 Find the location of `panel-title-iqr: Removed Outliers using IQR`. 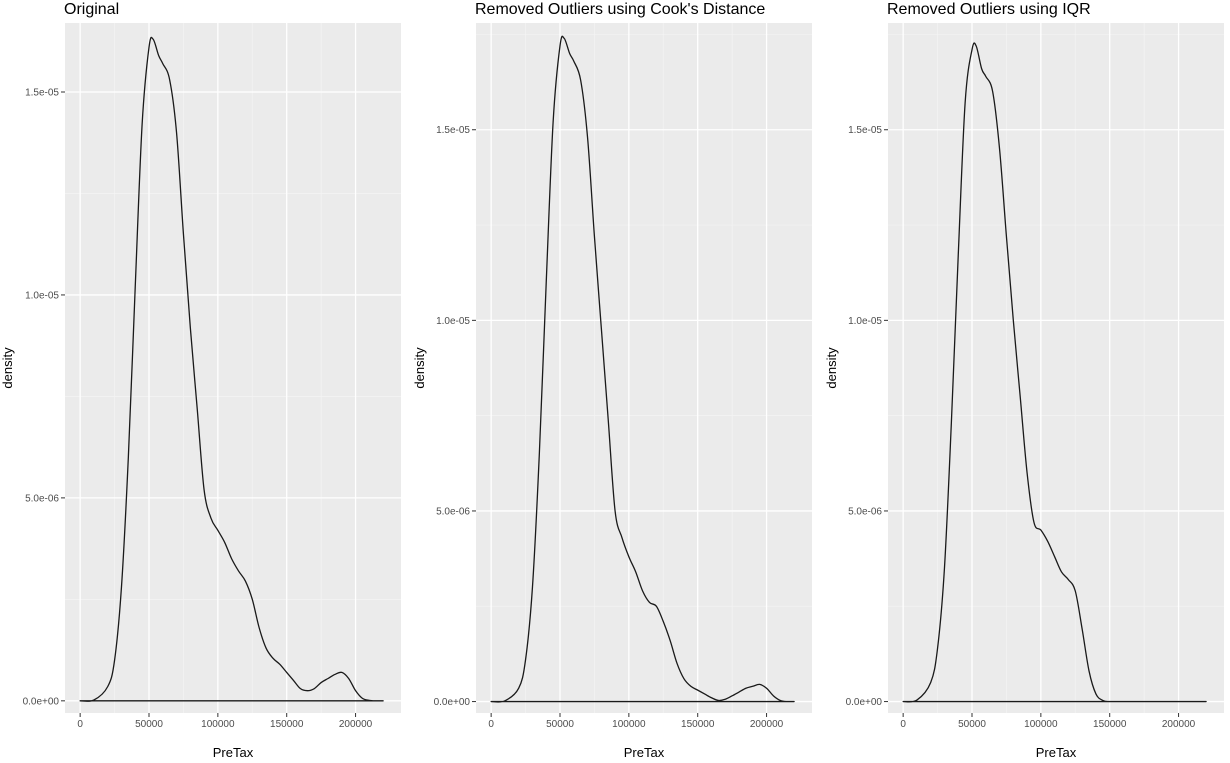

panel-title-iqr: Removed Outliers using IQR is located at coordinates (989, 9).